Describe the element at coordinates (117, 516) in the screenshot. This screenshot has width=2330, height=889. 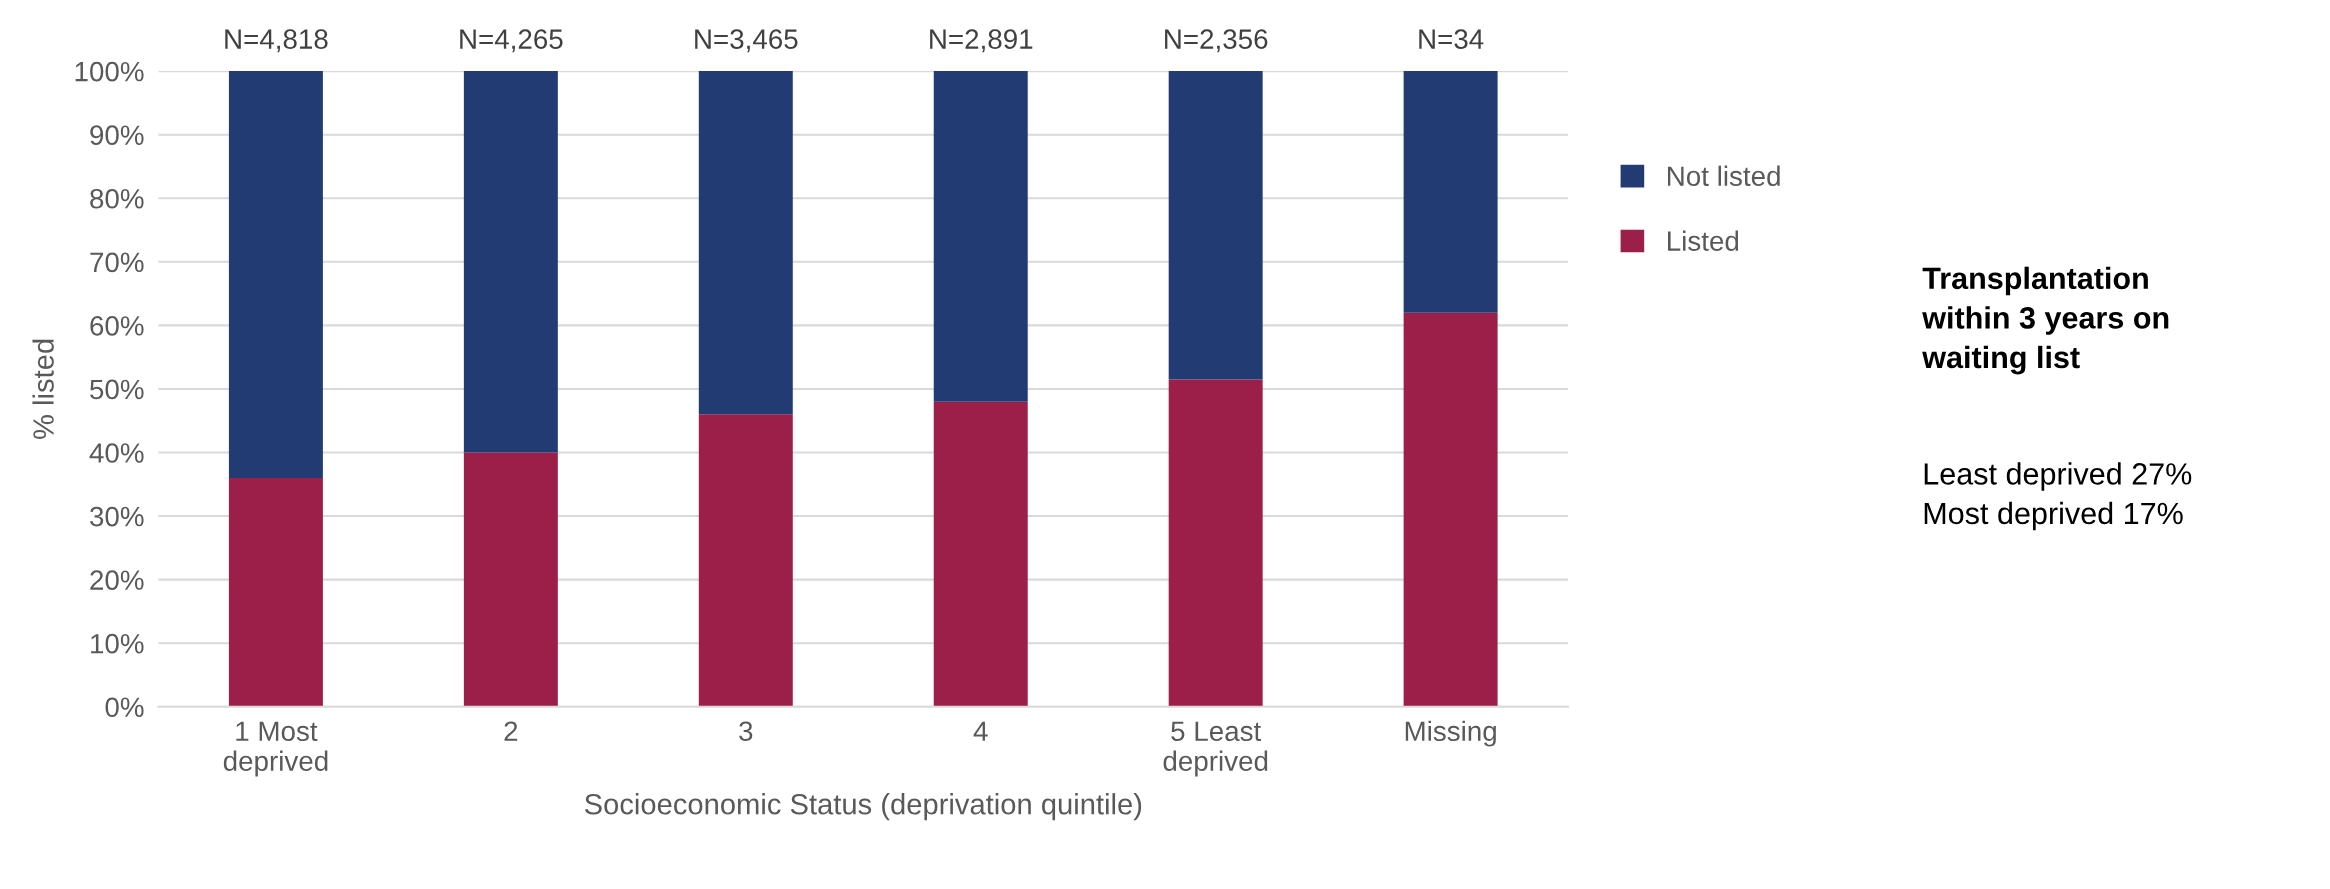
I see `y-tick-label: 30%` at that location.